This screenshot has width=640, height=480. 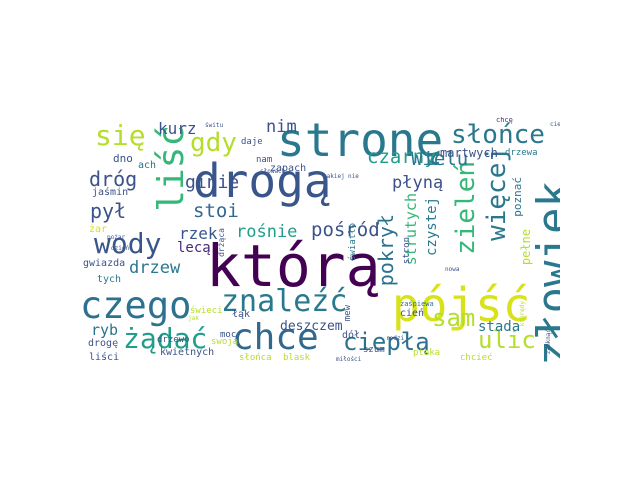 I want to click on word-jasmin: jaśmin, so click(x=110, y=192).